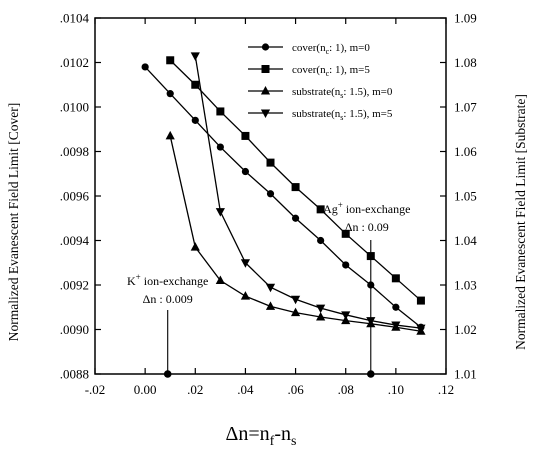  I want to click on annotation-k-ion-line2: Δn : 0.009, so click(168, 299).